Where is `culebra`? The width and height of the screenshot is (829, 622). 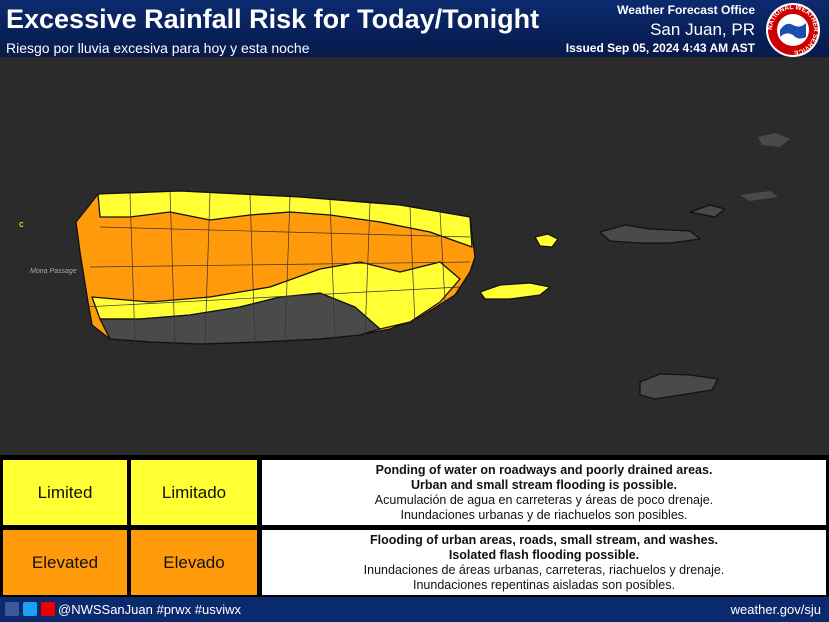
culebra is located at coordinates (546, 240).